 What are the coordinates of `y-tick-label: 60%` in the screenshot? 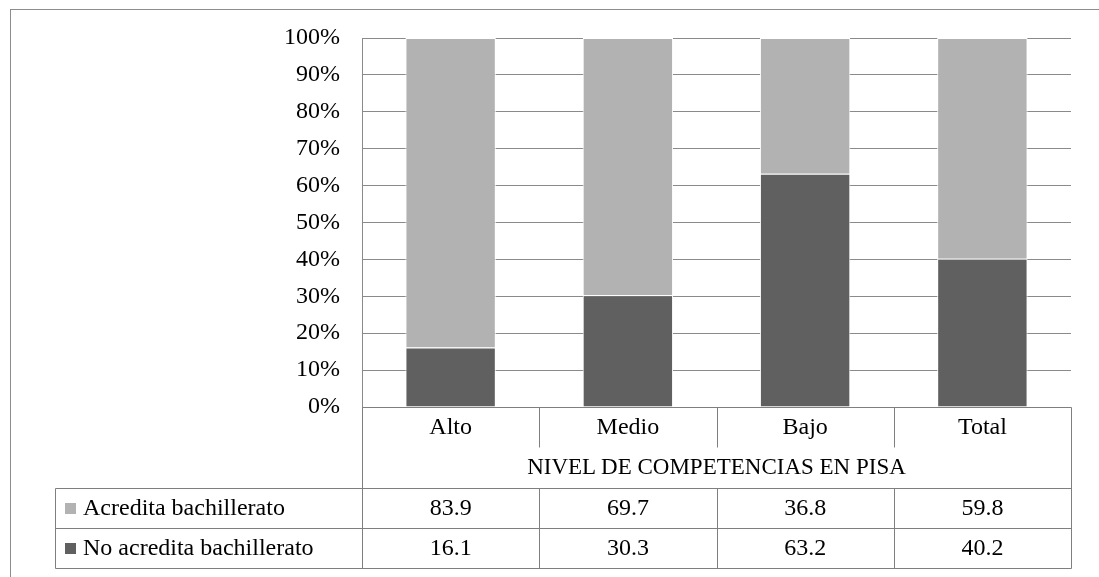 It's located at (318, 183).